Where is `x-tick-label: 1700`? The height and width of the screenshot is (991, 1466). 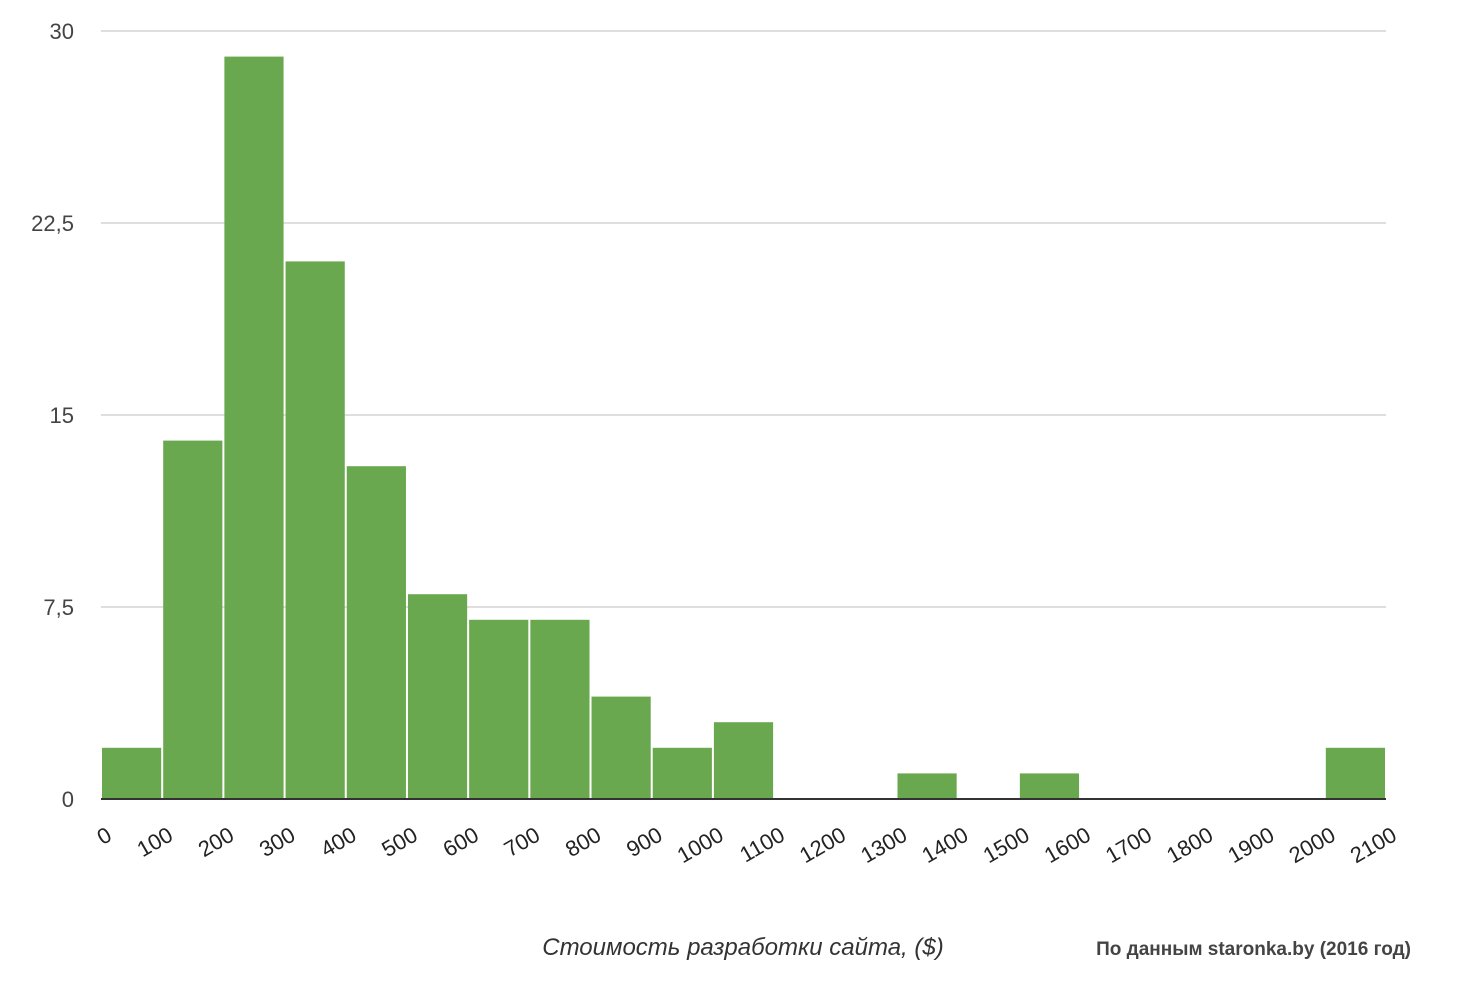 x-tick-label: 1700 is located at coordinates (1128, 845).